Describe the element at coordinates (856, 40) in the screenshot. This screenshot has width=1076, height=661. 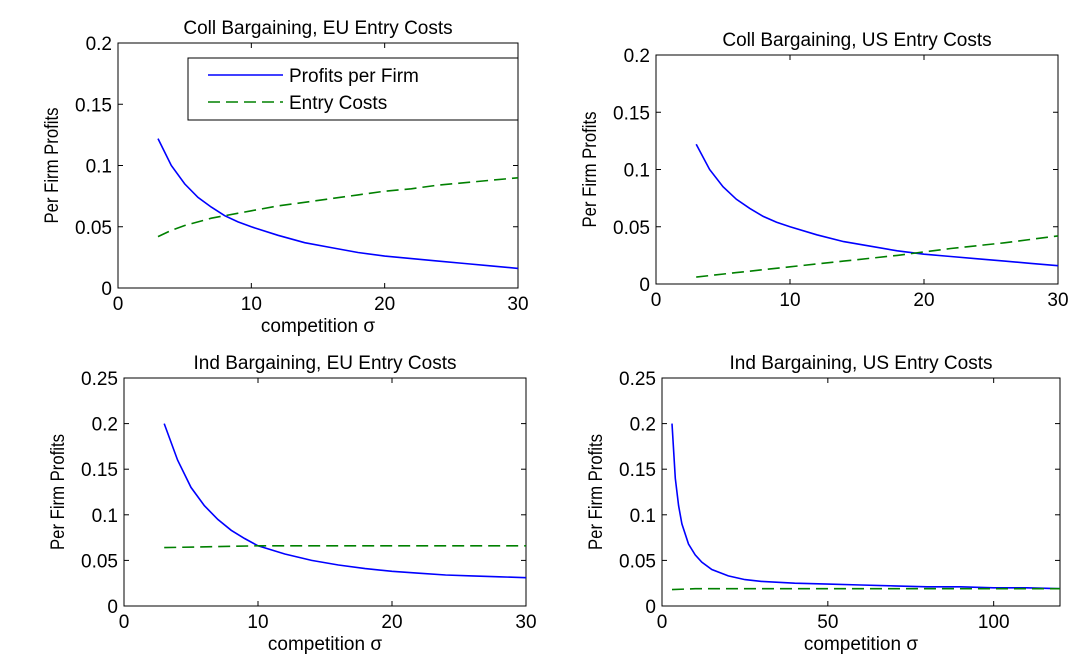
I see `chart-title: Coll Bargaining, US Entry Costs` at that location.